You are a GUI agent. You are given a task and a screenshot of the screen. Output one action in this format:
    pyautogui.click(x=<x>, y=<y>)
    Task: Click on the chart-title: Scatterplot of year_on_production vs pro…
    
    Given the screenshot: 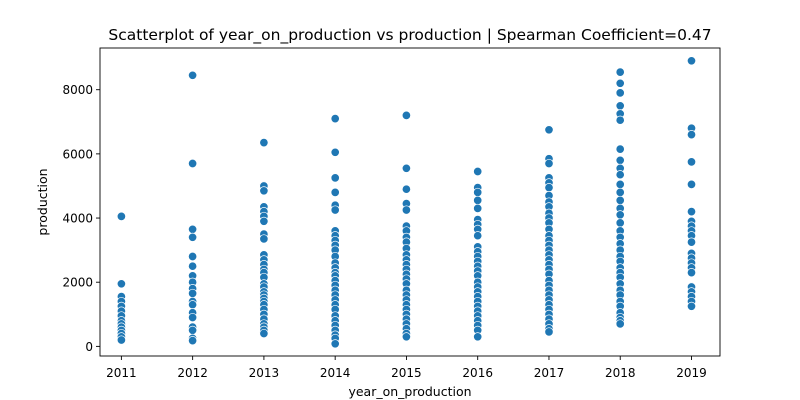 What is the action you would take?
    pyautogui.click(x=409, y=35)
    